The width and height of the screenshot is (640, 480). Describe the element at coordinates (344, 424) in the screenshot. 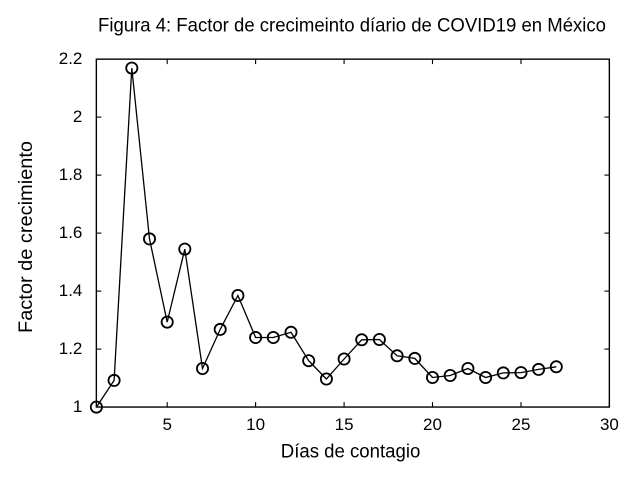

I see `svg-text: 15` at that location.